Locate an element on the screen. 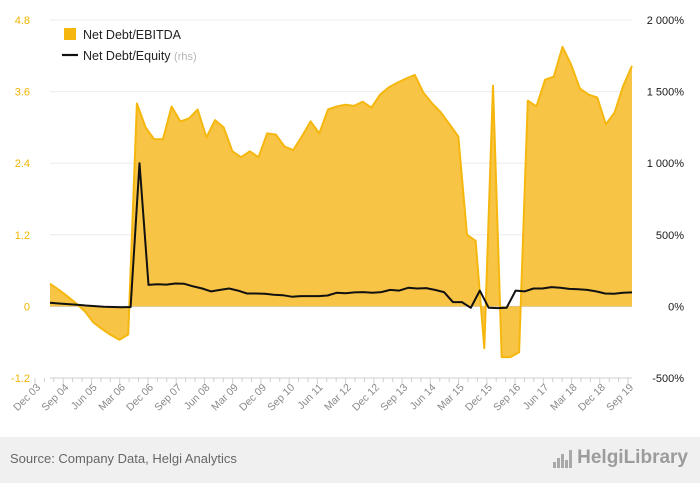 The image size is (700, 483). x-tick-label: Dec 18 is located at coordinates (592, 398).